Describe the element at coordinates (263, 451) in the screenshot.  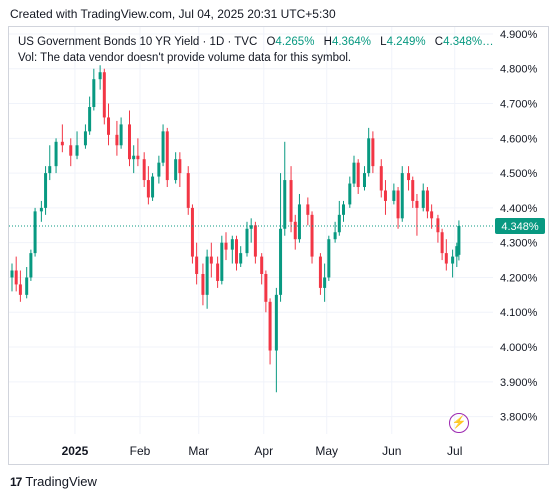
I see `x-tick-label: Apr` at that location.